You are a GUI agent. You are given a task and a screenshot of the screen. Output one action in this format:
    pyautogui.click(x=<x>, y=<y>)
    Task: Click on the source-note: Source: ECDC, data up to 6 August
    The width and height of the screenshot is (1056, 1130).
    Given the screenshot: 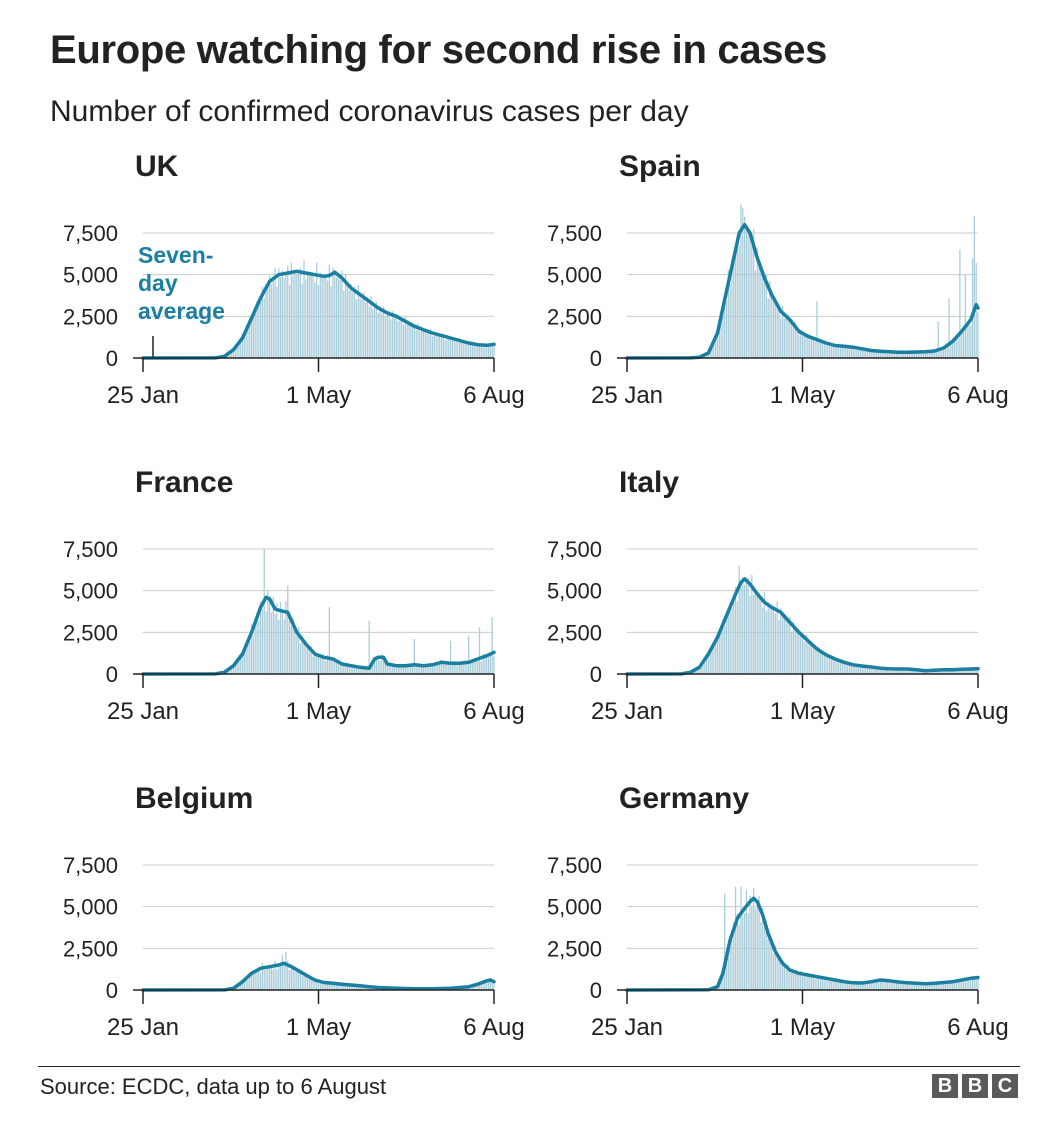 What is the action you would take?
    pyautogui.click(x=213, y=1086)
    